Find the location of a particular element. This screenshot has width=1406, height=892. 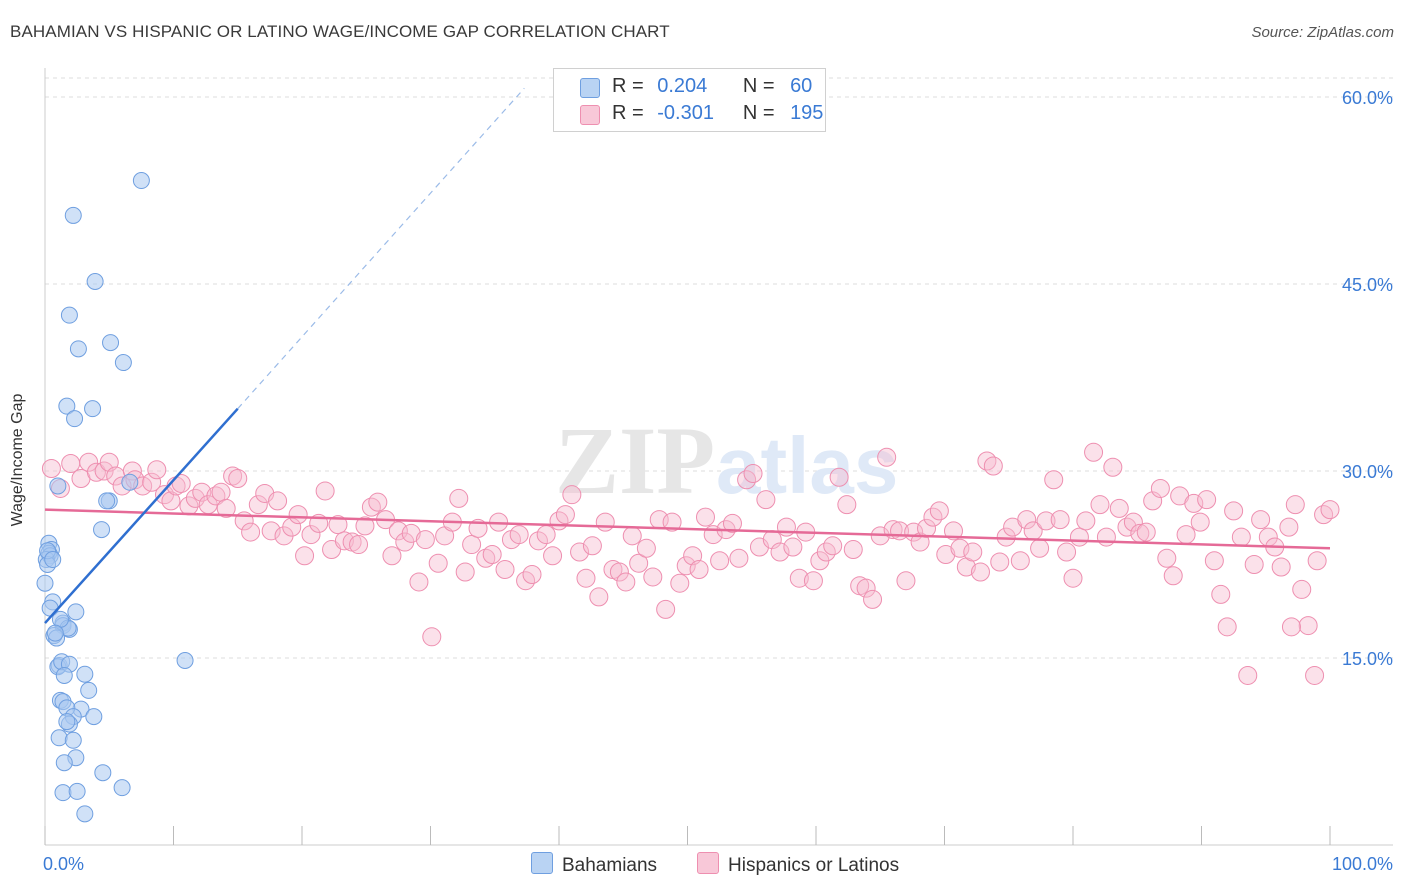

legend-n-value-hispanics: 195 is located at coordinates (807, 113).